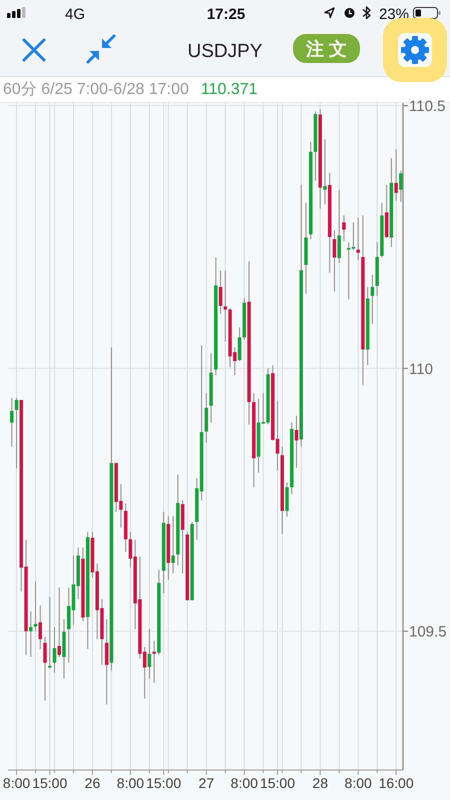 Image resolution: width=450 pixels, height=800 pixels. Describe the element at coordinates (92, 783) in the screenshot. I see `x-tick-label: 26` at that location.